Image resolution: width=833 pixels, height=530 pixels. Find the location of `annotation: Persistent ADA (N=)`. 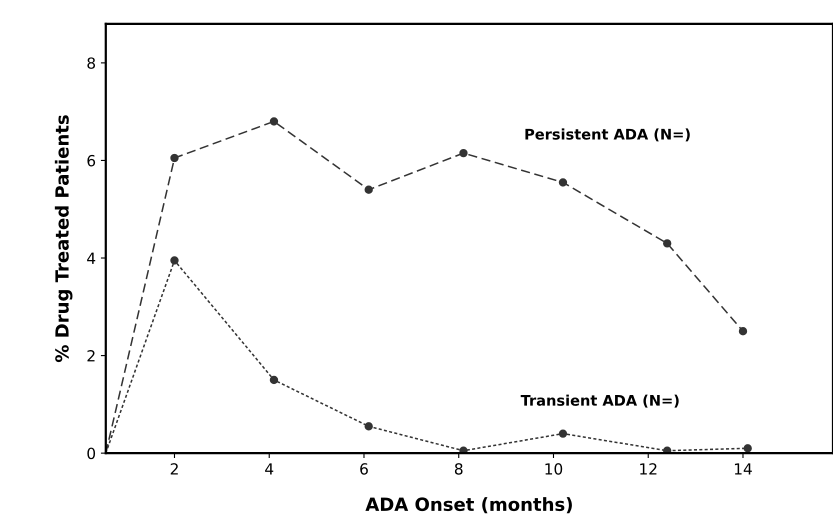

annotation: Persistent ADA (N=) is located at coordinates (607, 135).